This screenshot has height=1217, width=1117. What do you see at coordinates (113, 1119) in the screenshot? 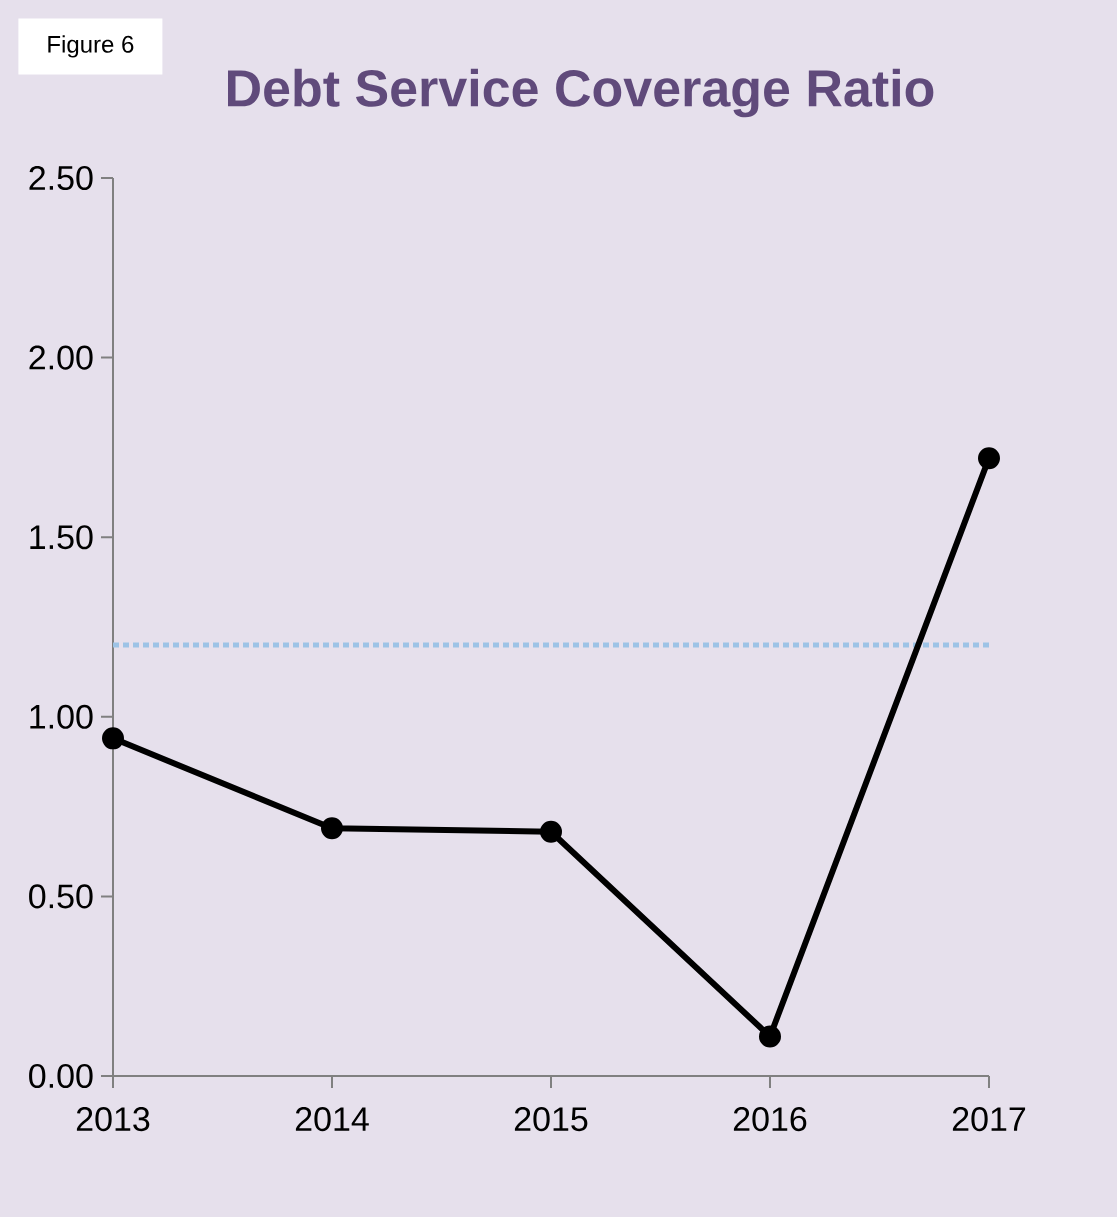
I see `x-tick-label: 2013` at bounding box center [113, 1119].